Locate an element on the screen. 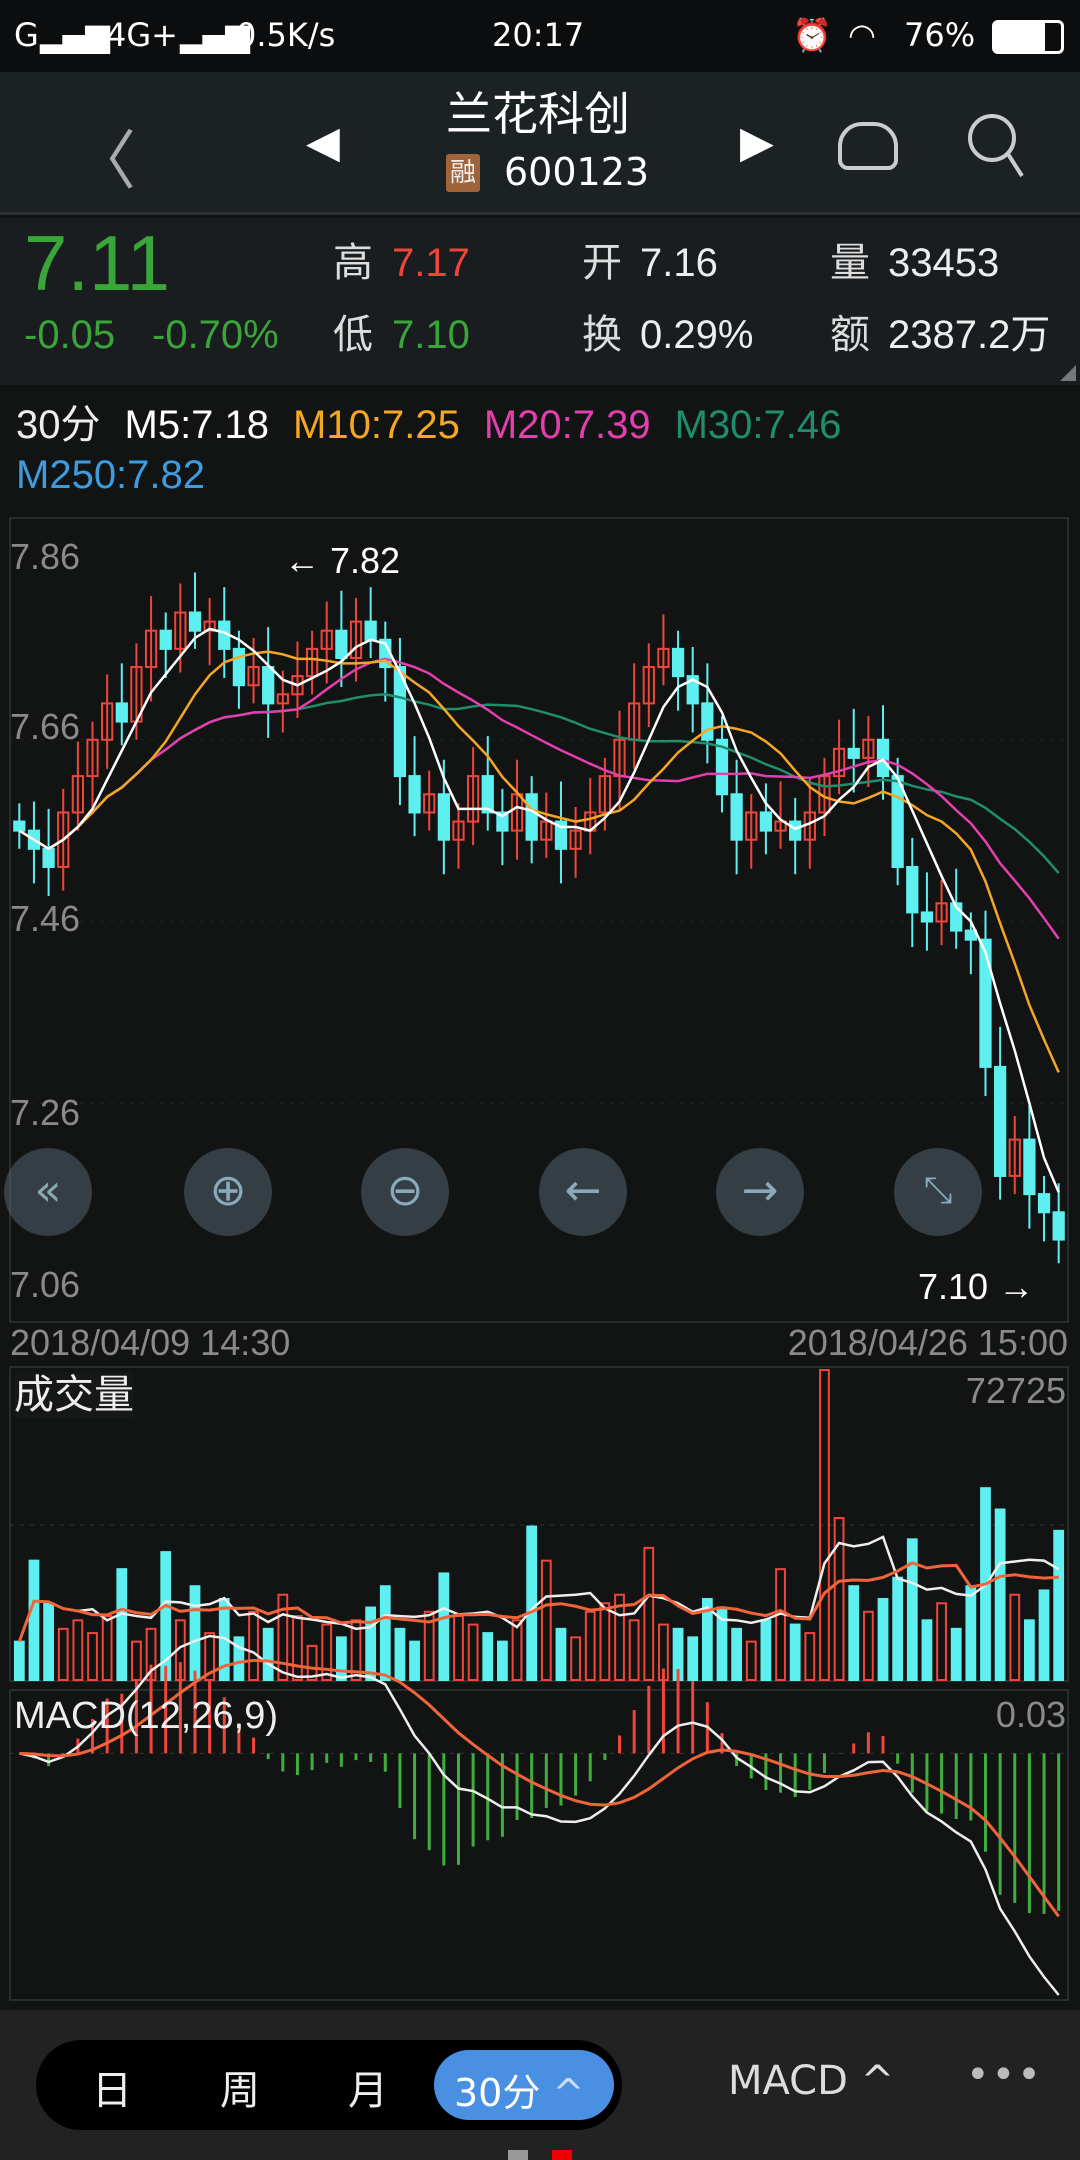  battery-icon is located at coordinates (1028, 37).